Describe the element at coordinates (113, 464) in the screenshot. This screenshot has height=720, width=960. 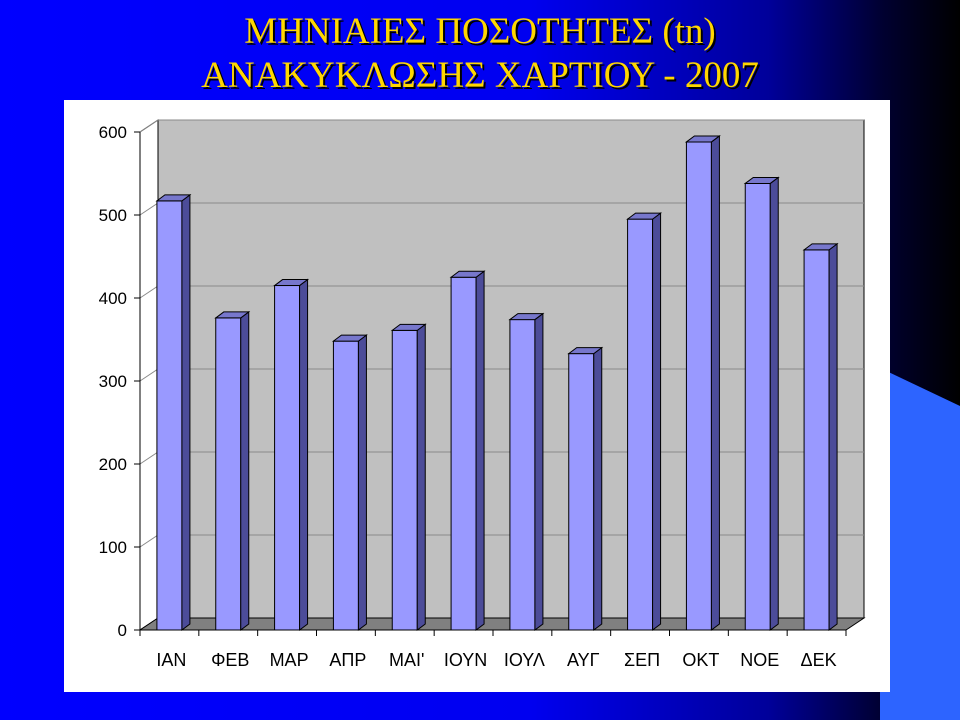
I see `y-tick-label: 200` at that location.